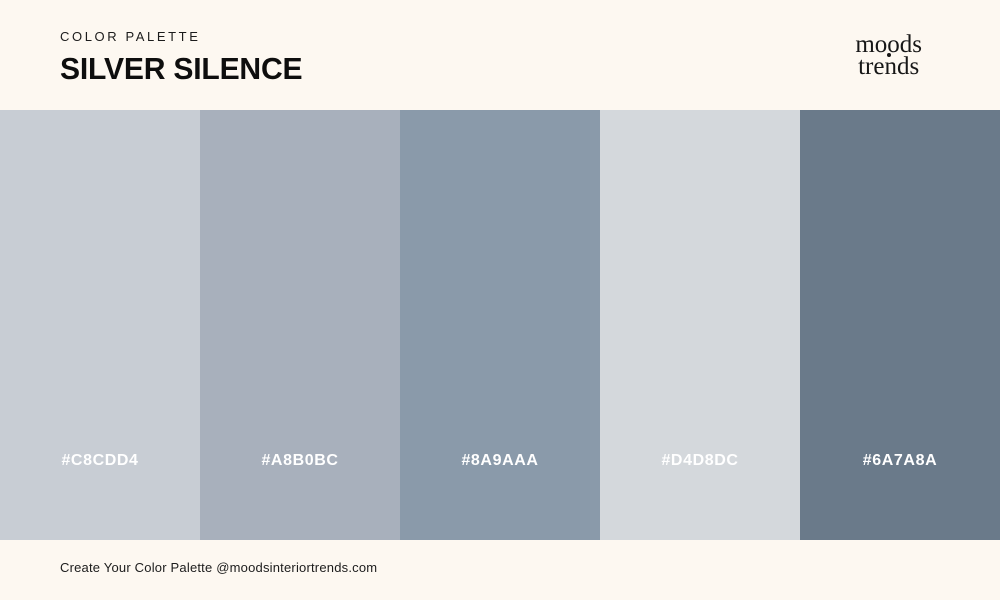 The image size is (1000, 600). What do you see at coordinates (888, 44) in the screenshot?
I see `logo-line-moods: moods` at bounding box center [888, 44].